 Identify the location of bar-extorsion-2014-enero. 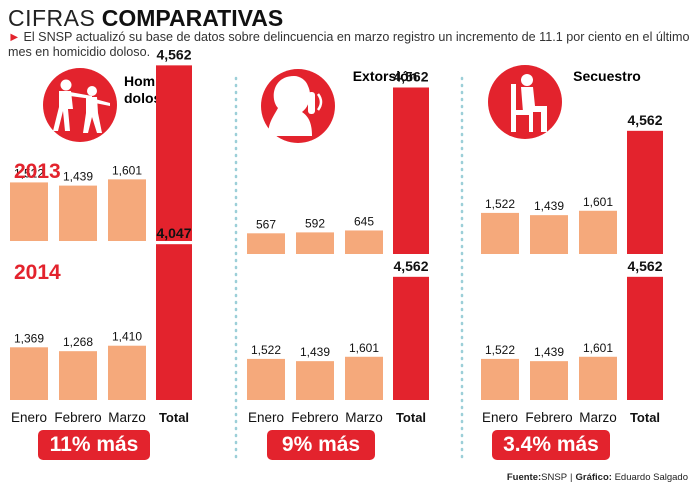
(266, 379).